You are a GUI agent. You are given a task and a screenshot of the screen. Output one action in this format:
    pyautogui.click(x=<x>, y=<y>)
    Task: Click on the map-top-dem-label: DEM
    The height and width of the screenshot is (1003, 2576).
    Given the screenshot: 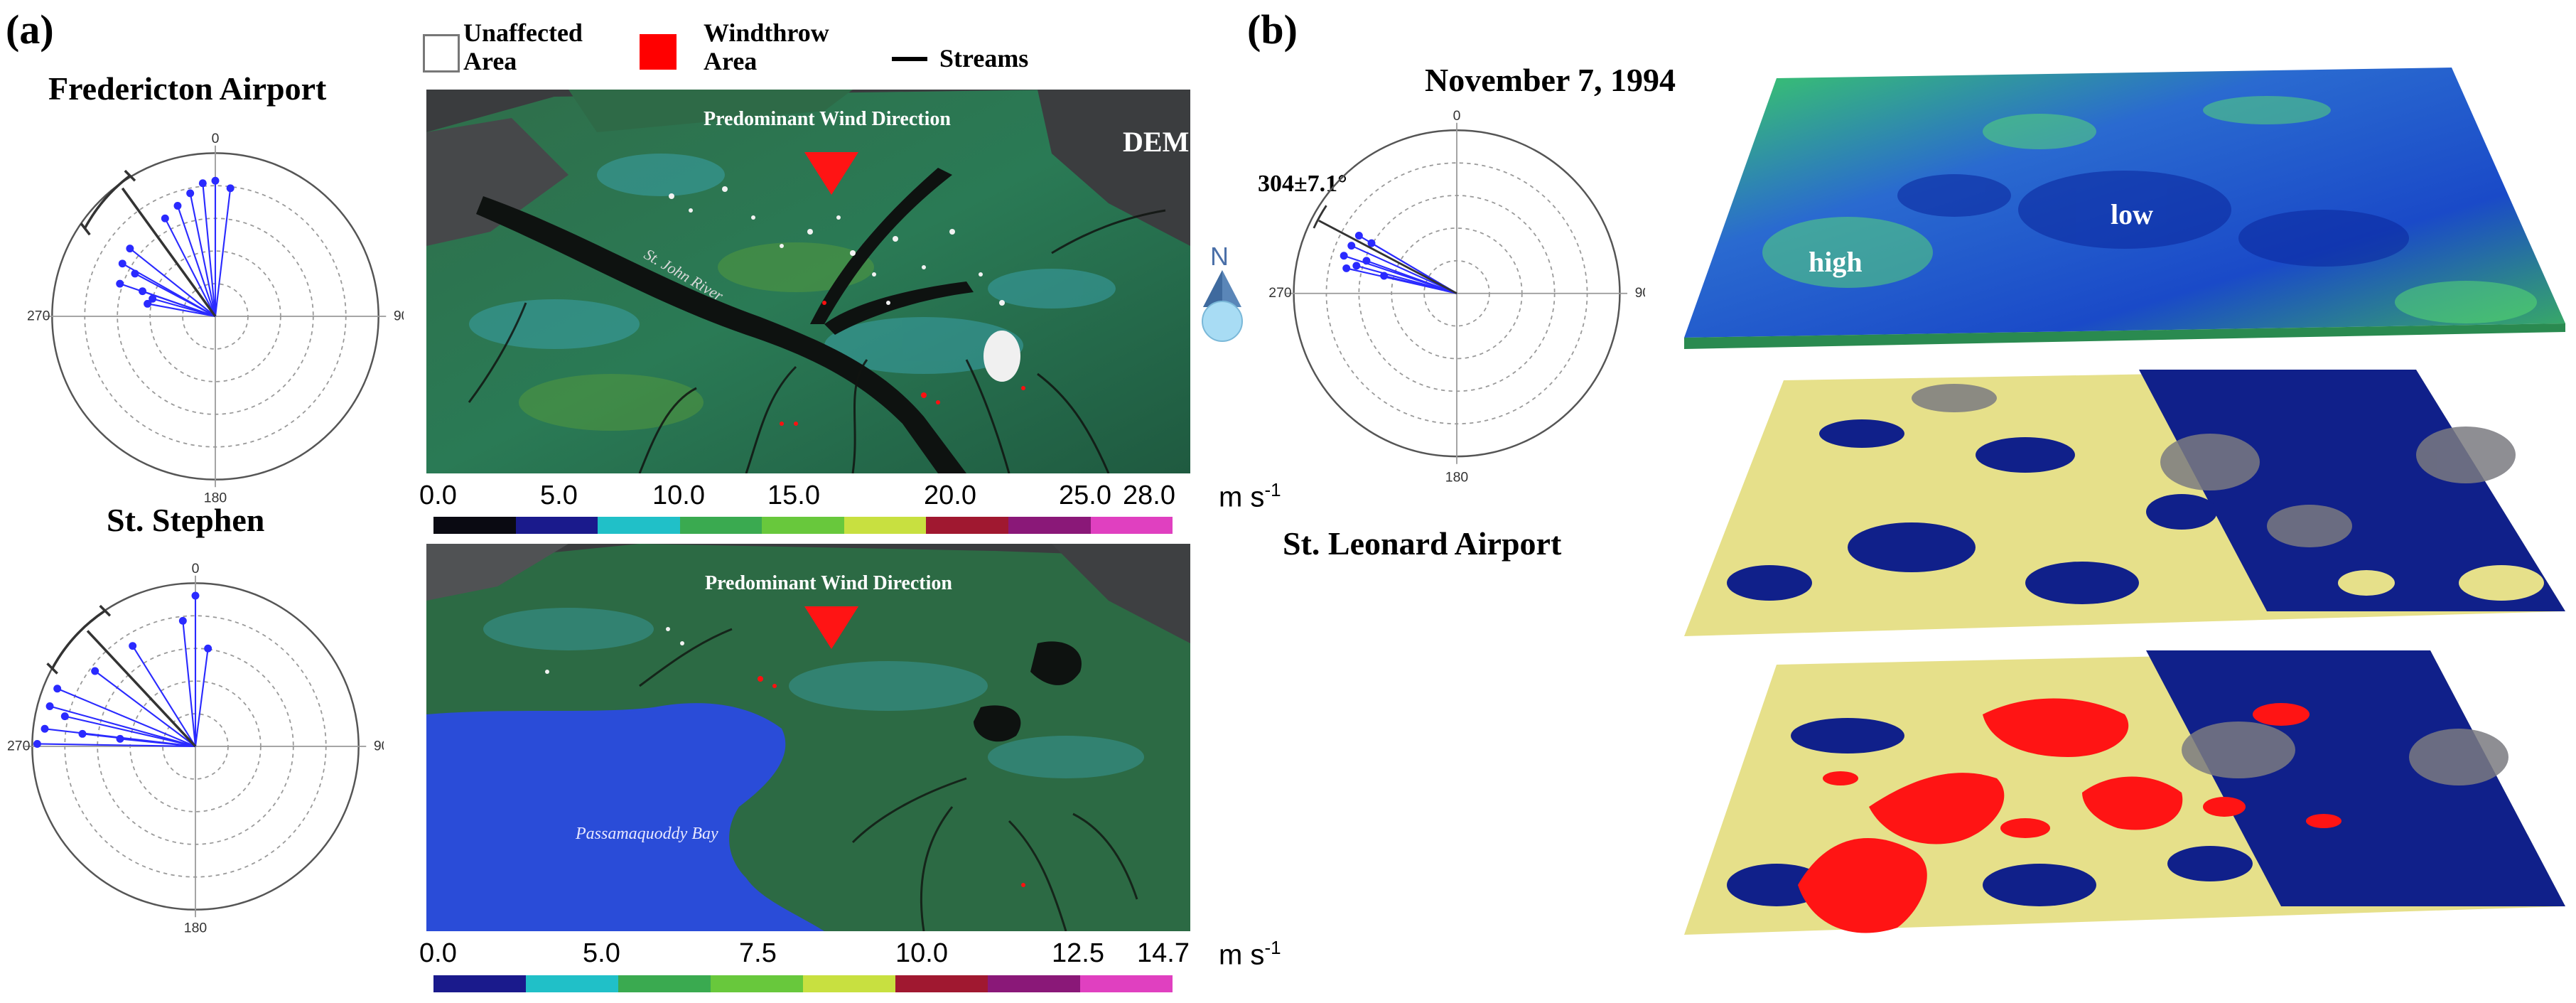 What is the action you would take?
    pyautogui.click(x=1156, y=142)
    